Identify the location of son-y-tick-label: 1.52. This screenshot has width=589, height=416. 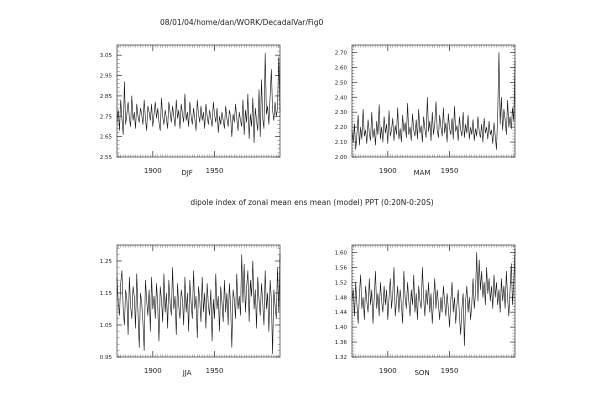
(341, 283).